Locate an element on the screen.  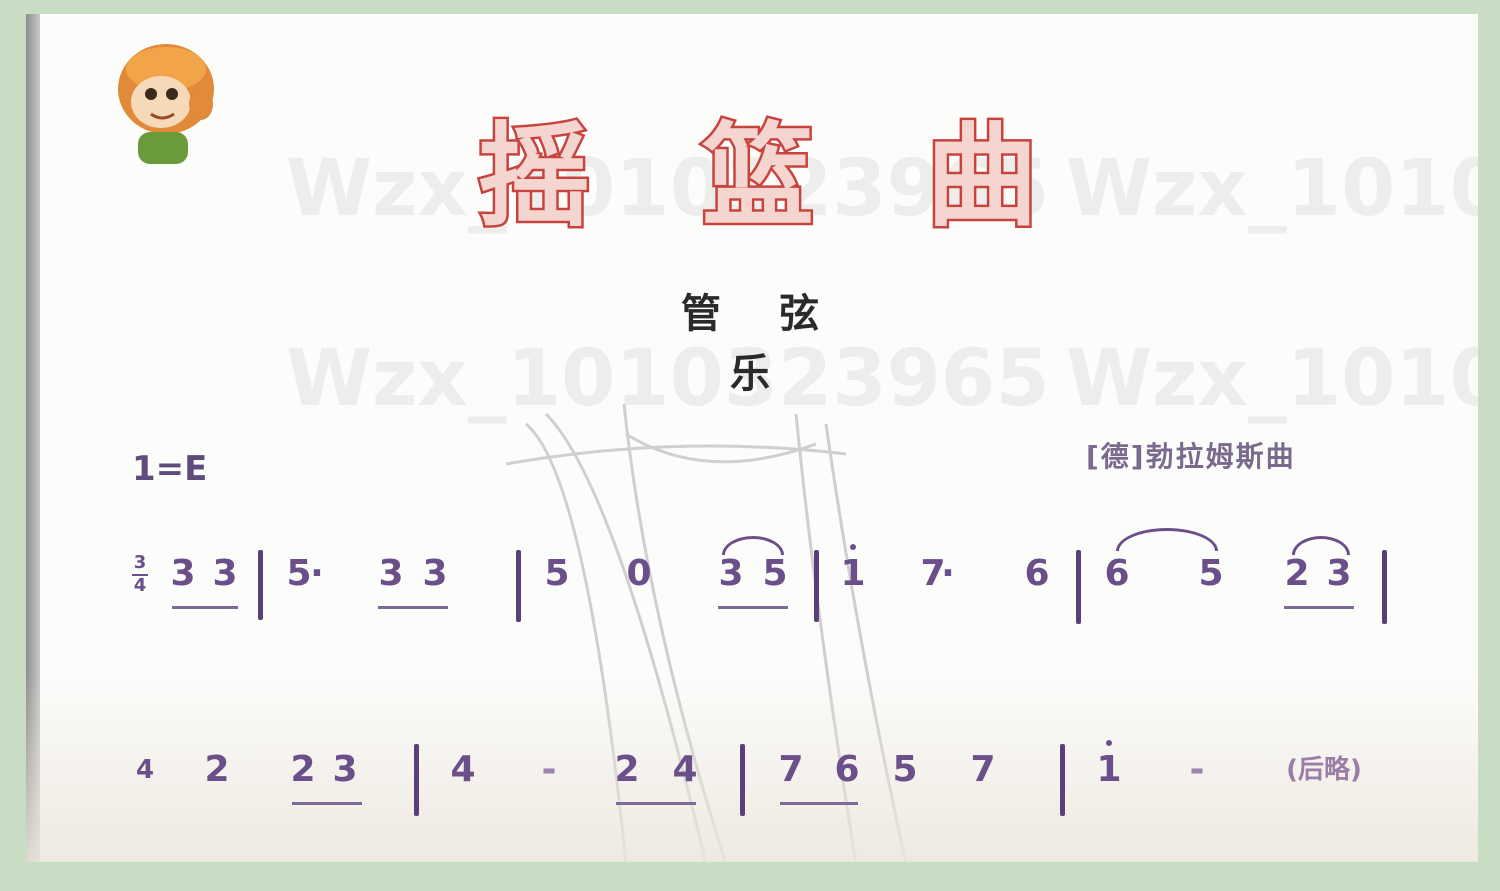
subtitle: 管 弦 乐 is located at coordinates (761, 344).